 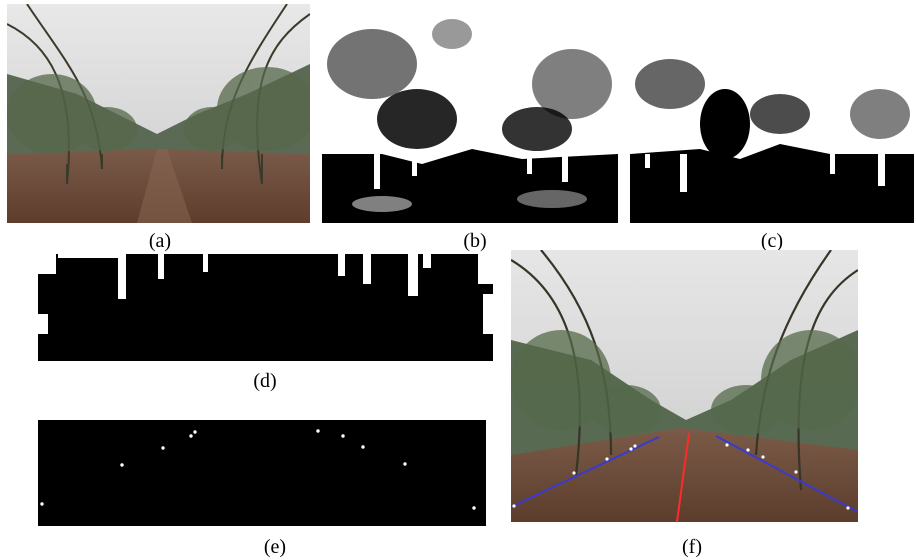 What do you see at coordinates (683, 477) in the screenshot?
I see `navigation-line` at bounding box center [683, 477].